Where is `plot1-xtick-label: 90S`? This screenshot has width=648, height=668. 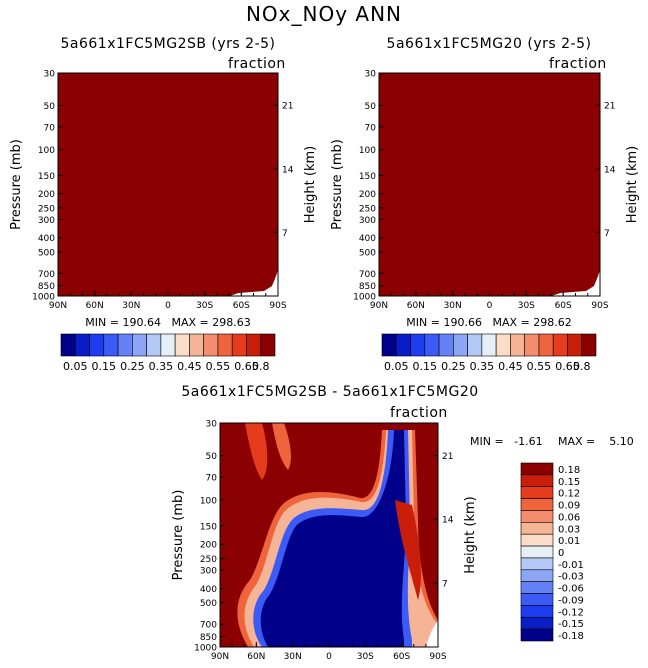
plot1-xtick-label: 90S is located at coordinates (277, 306).